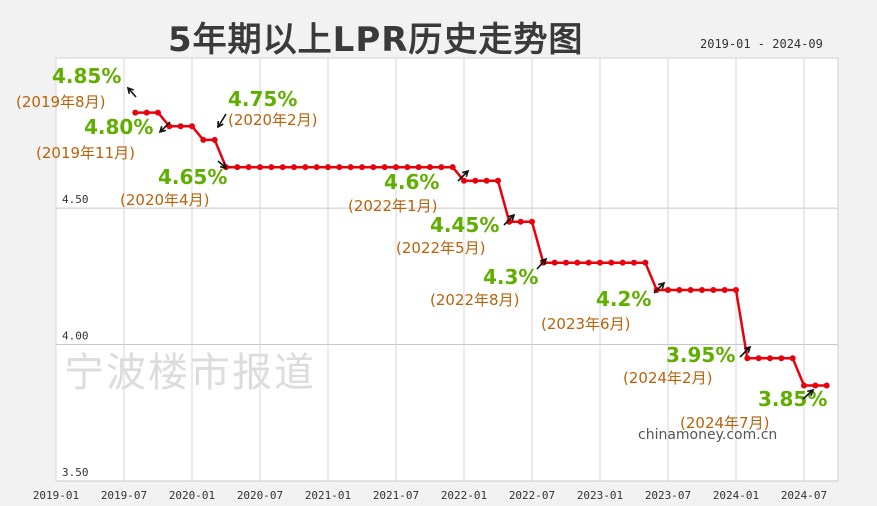 This screenshot has width=877, height=506. Describe the element at coordinates (190, 373) in the screenshot. I see `watermark: 宁波楼市报道` at that location.